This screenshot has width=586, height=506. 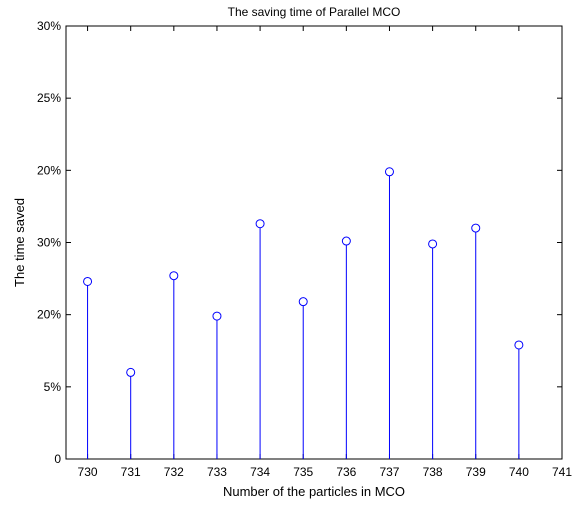 I want to click on x-tick-label: 741, so click(x=562, y=472).